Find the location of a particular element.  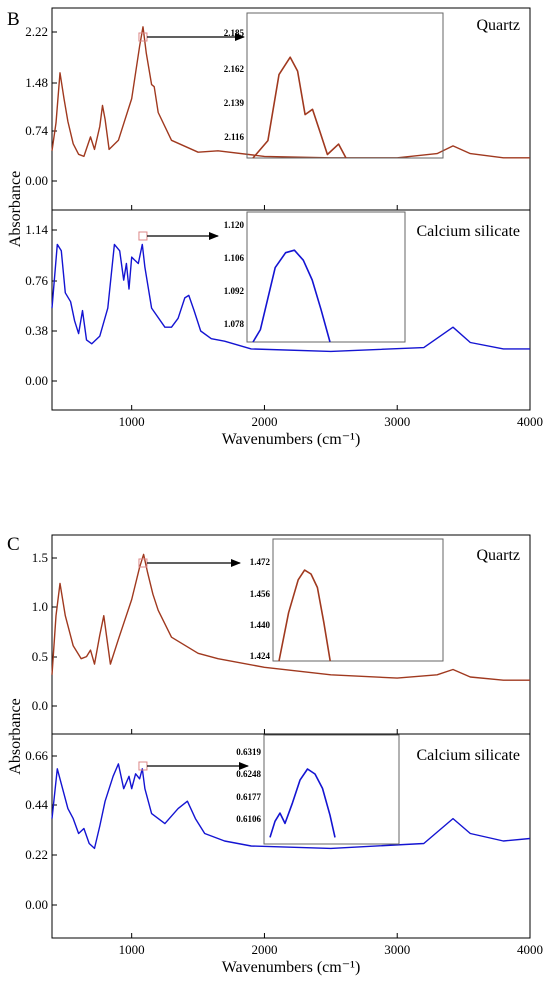

inset-tick-label: 0.6177 is located at coordinates (248, 797).